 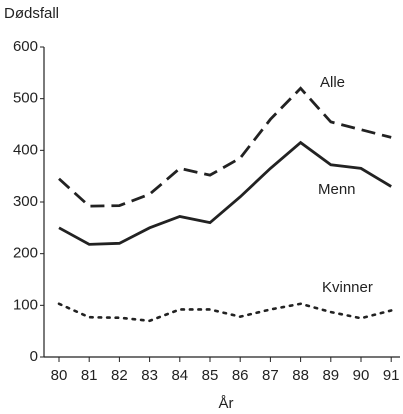 I want to click on x-tick-label: 83, so click(x=149, y=375).